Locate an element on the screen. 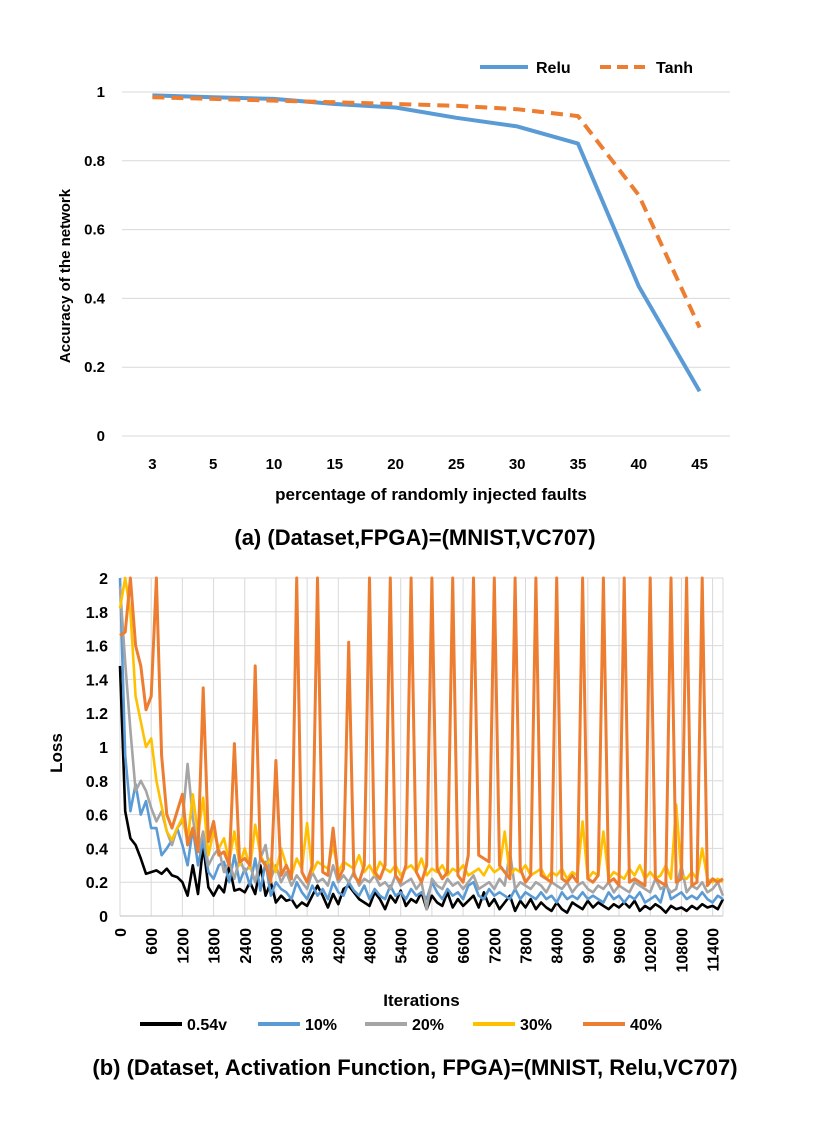 The image size is (830, 1124). x-tick-label: 35 is located at coordinates (578, 464).